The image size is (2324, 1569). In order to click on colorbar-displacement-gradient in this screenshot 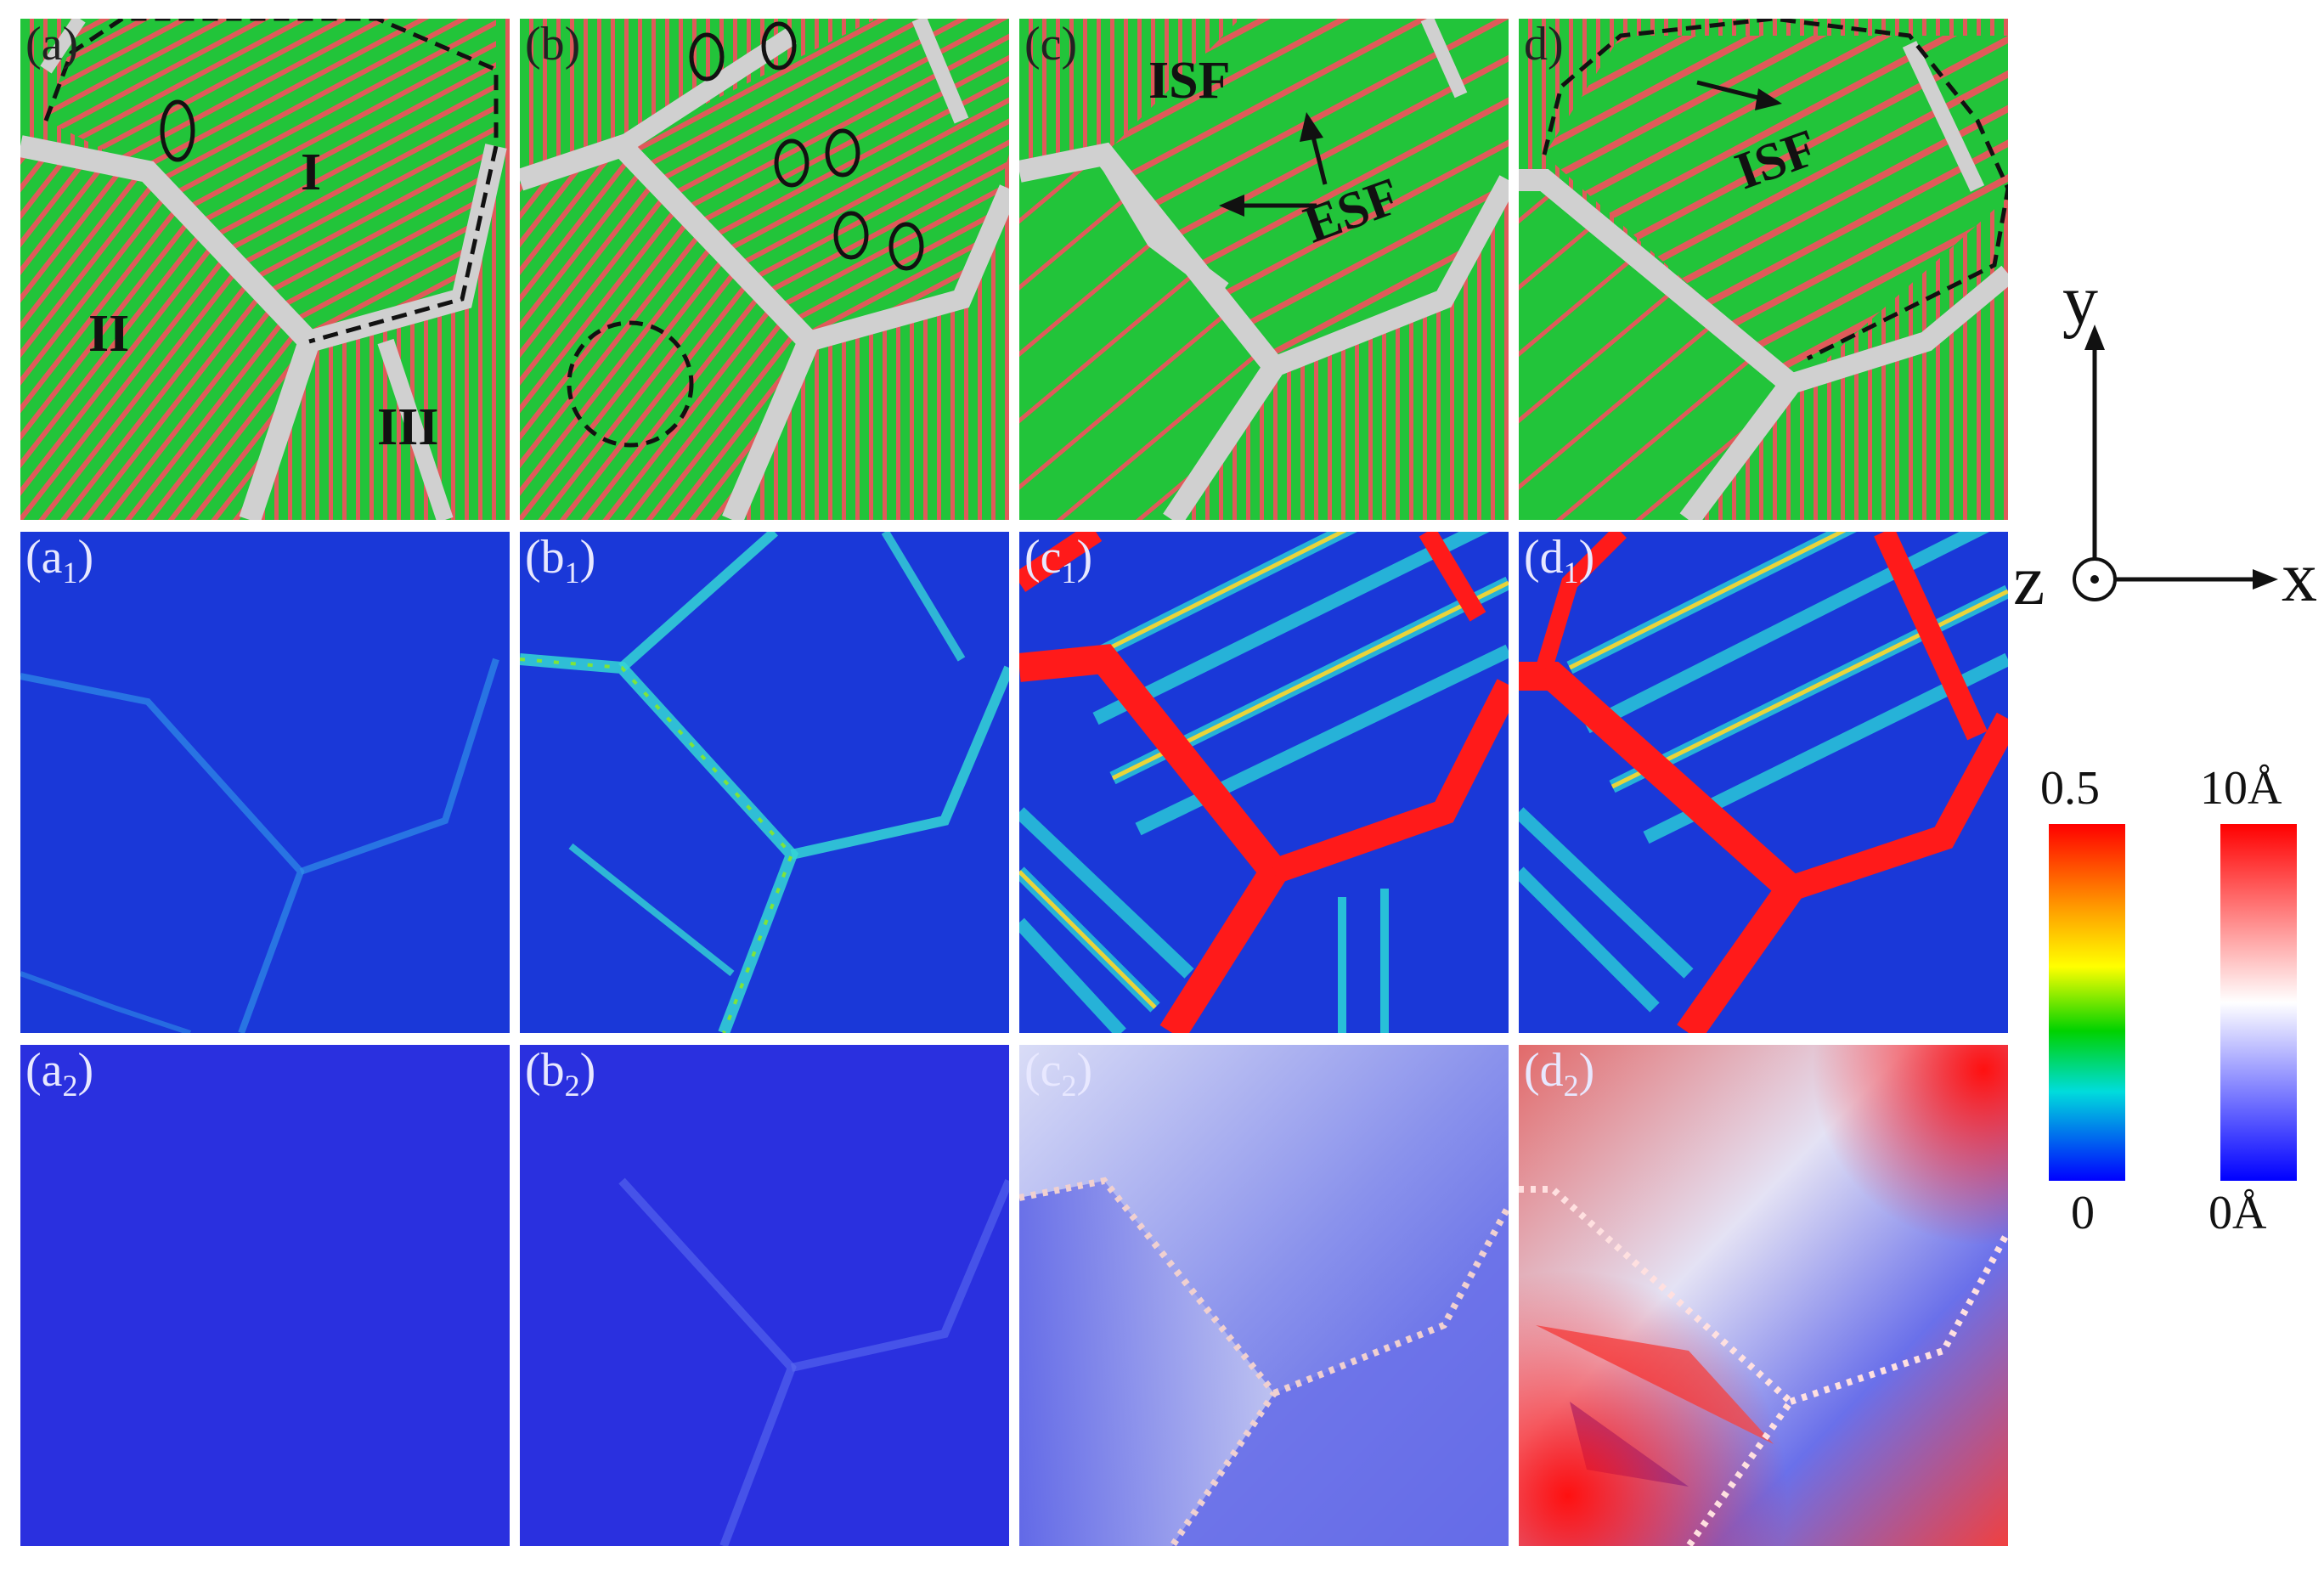, I will do `click(2259, 1002)`.